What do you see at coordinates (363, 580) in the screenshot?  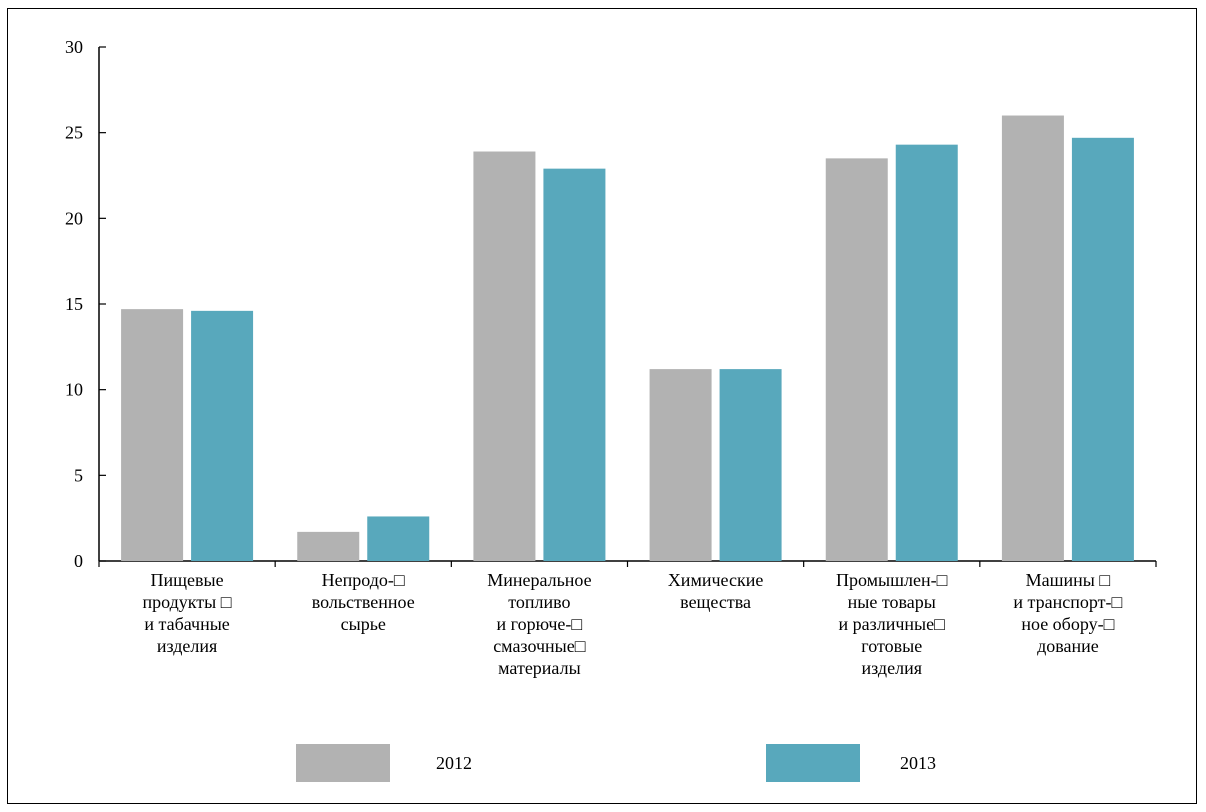 I see `x-category-label-line: Непродо-□` at bounding box center [363, 580].